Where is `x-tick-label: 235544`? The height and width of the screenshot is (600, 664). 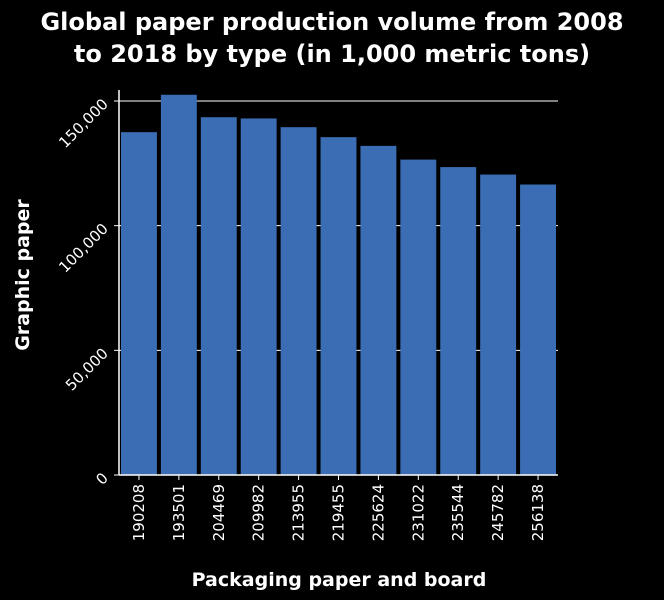 x-tick-label: 235544 is located at coordinates (458, 512).